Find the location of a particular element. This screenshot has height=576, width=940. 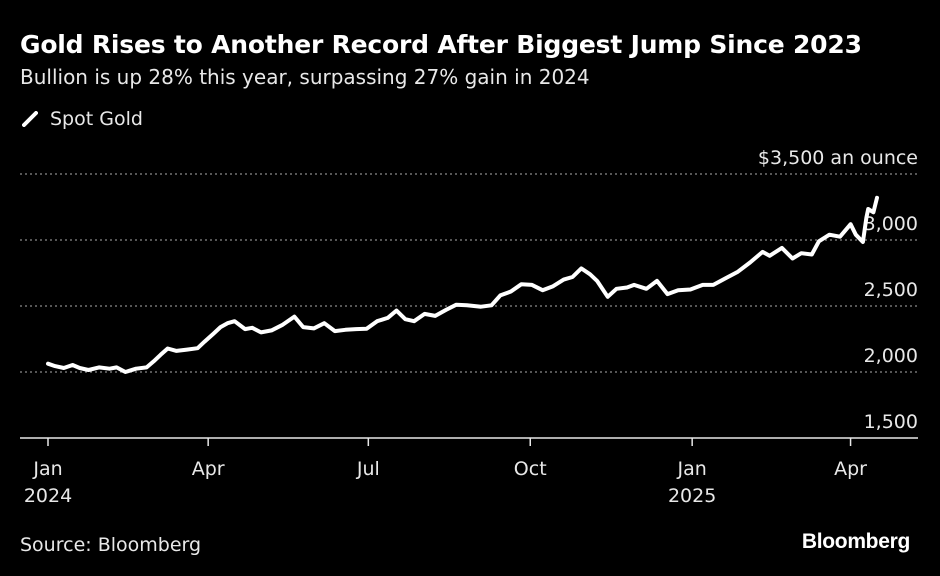

x-tick-label-1: Apr is located at coordinates (208, 469).